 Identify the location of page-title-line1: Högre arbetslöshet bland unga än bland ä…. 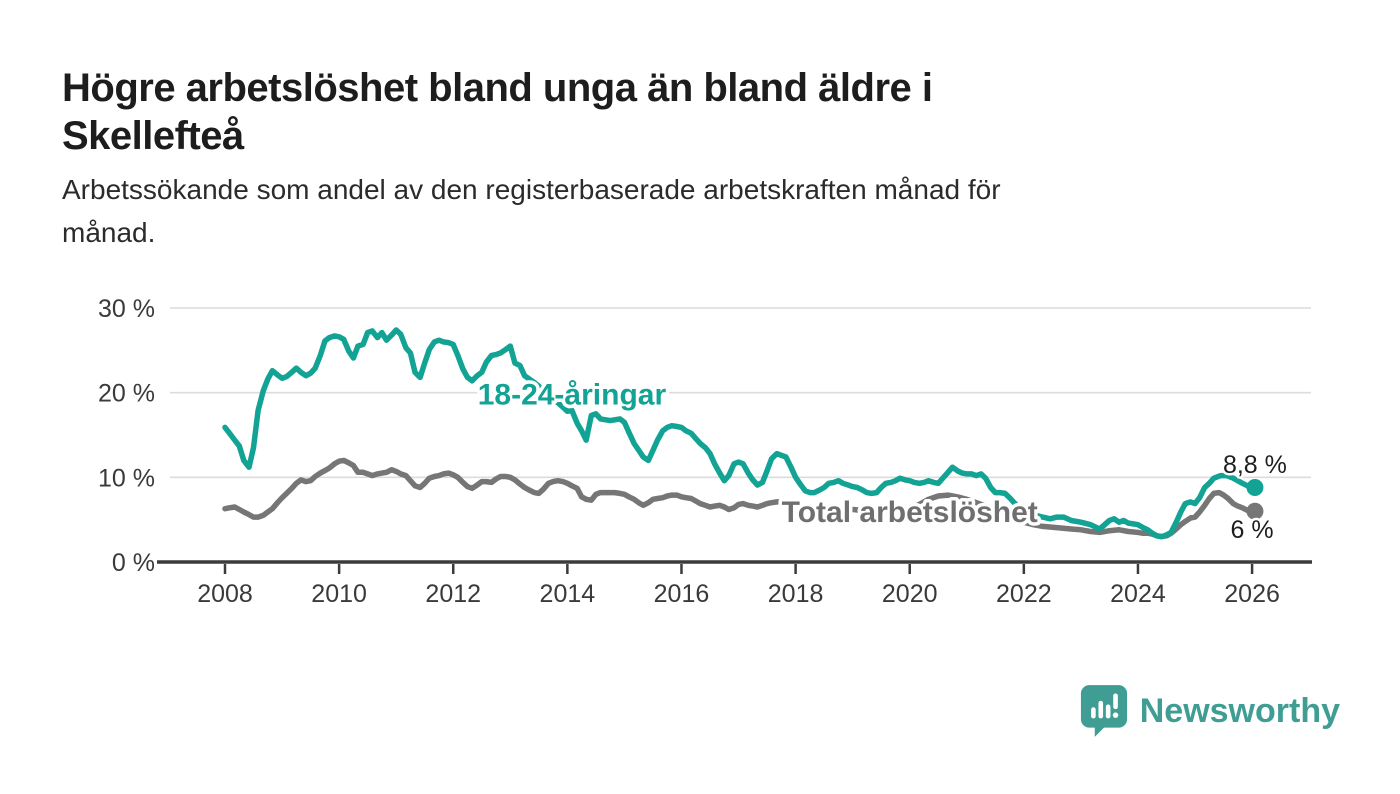
(497, 88).